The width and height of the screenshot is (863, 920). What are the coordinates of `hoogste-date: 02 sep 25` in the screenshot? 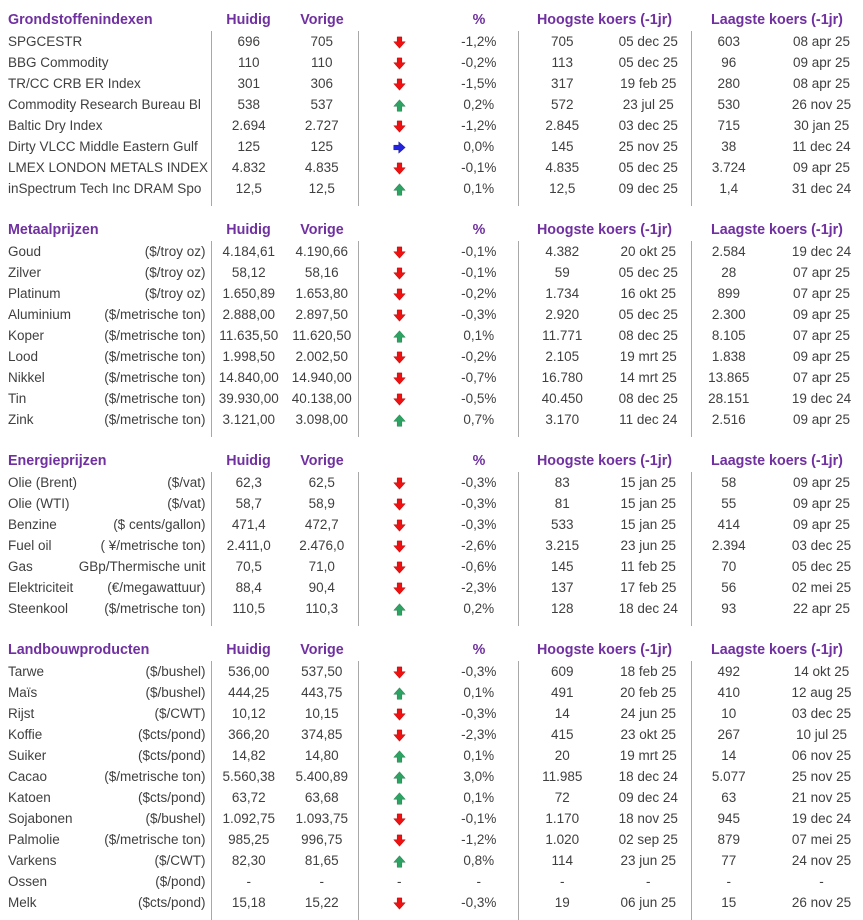 It's located at (649, 839).